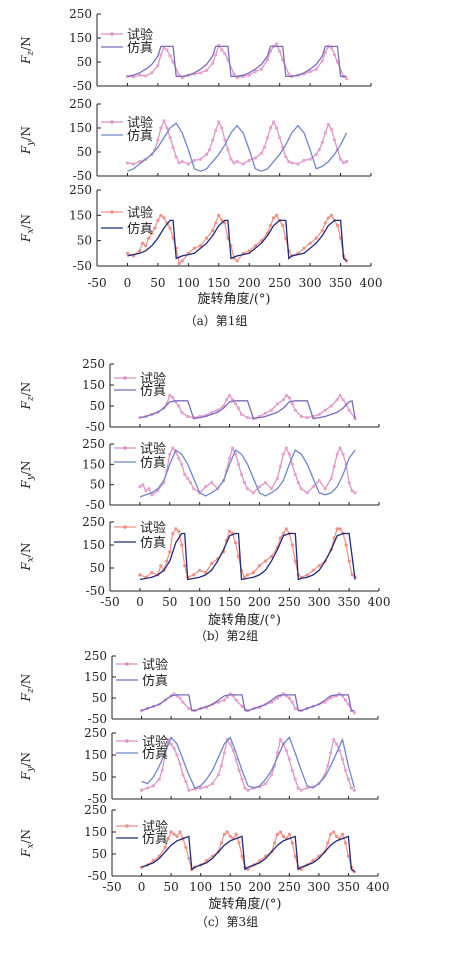 The width and height of the screenshot is (476, 956). What do you see at coordinates (199, 602) in the screenshot?
I see `x-tick-label: 100` at bounding box center [199, 602].